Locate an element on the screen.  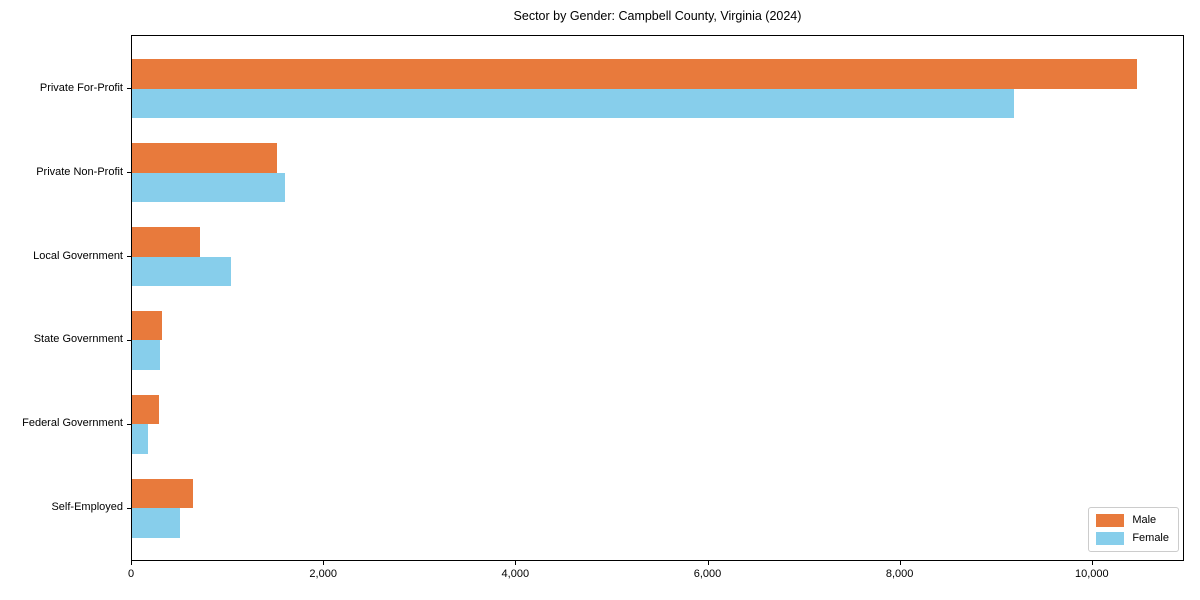
x-tick-label-4000: 4,000 is located at coordinates (515, 574).